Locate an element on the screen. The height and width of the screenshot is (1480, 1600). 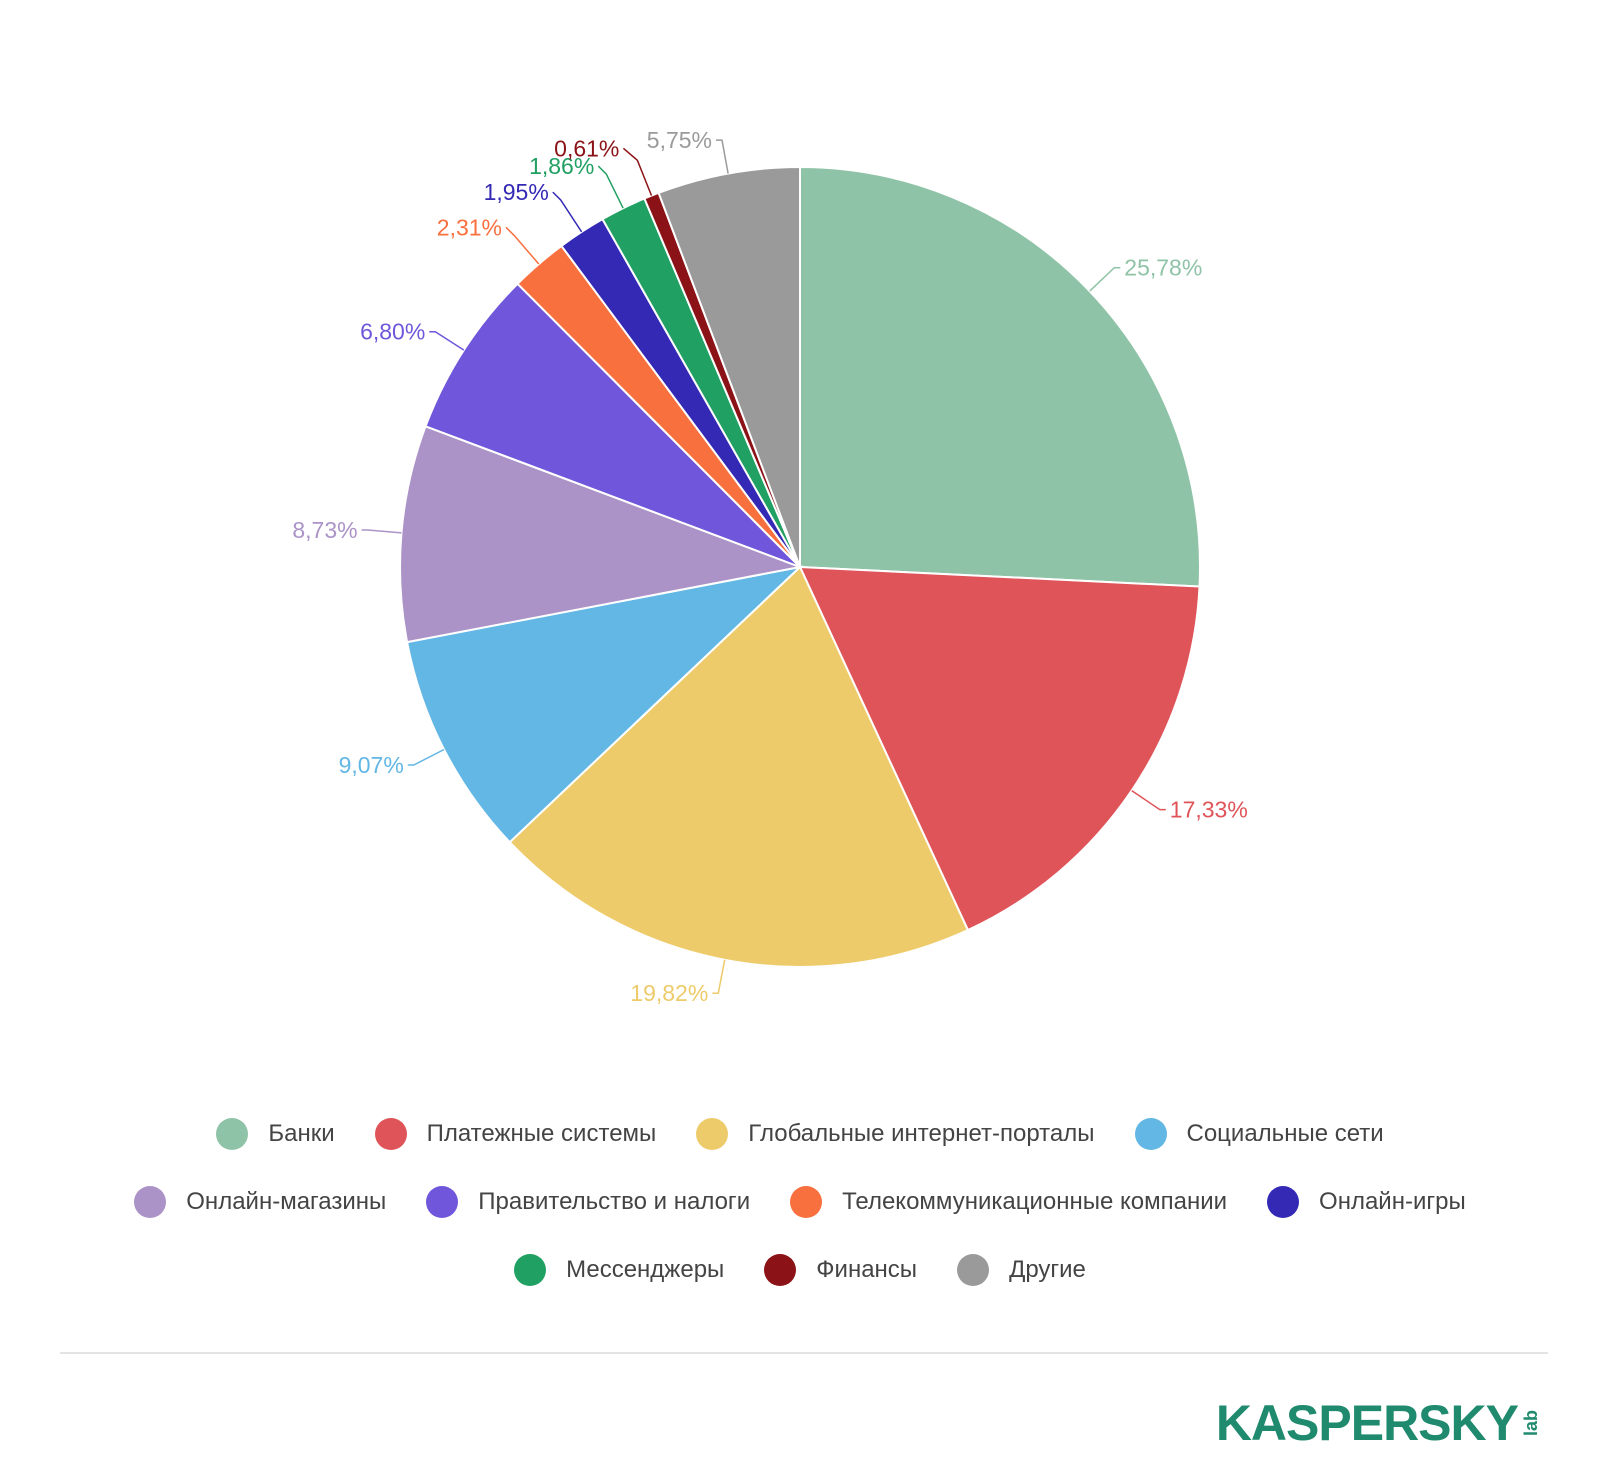
legend-label: Телекоммуникационные компании is located at coordinates (1035, 1201).